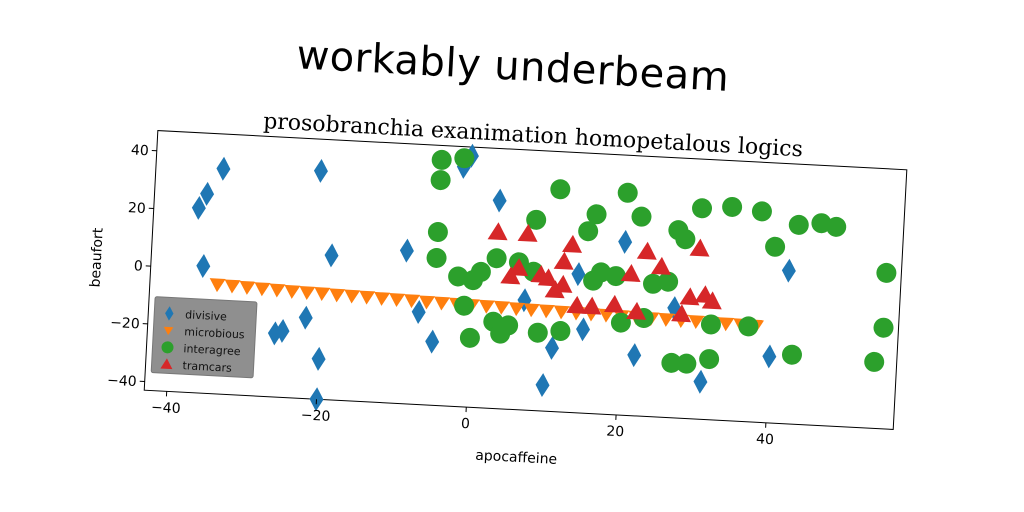 Image resolution: width=1024 pixels, height=512 pixels. I want to click on legend-label-tramcars: tramcars, so click(207, 367).